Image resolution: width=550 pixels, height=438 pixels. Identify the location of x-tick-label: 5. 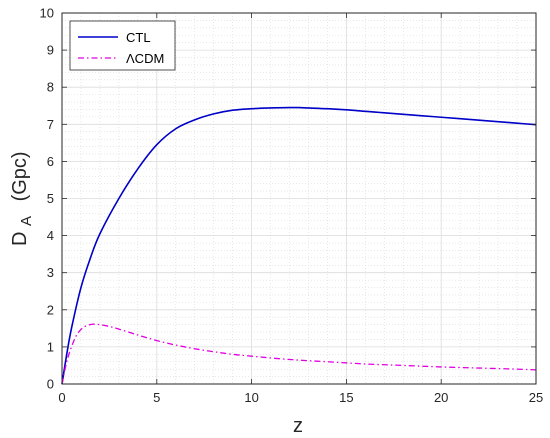
(156, 397).